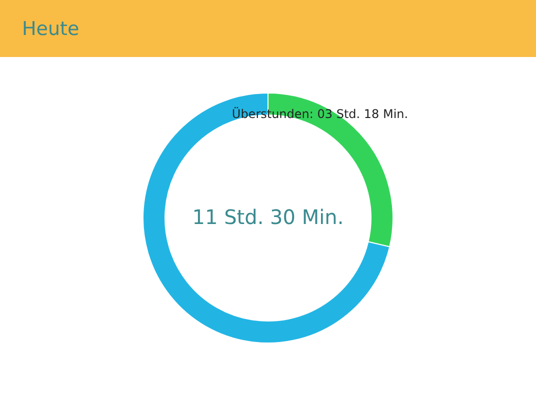 The height and width of the screenshot is (405, 536). What do you see at coordinates (51, 29) in the screenshot?
I see `chart-title: Heute` at bounding box center [51, 29].